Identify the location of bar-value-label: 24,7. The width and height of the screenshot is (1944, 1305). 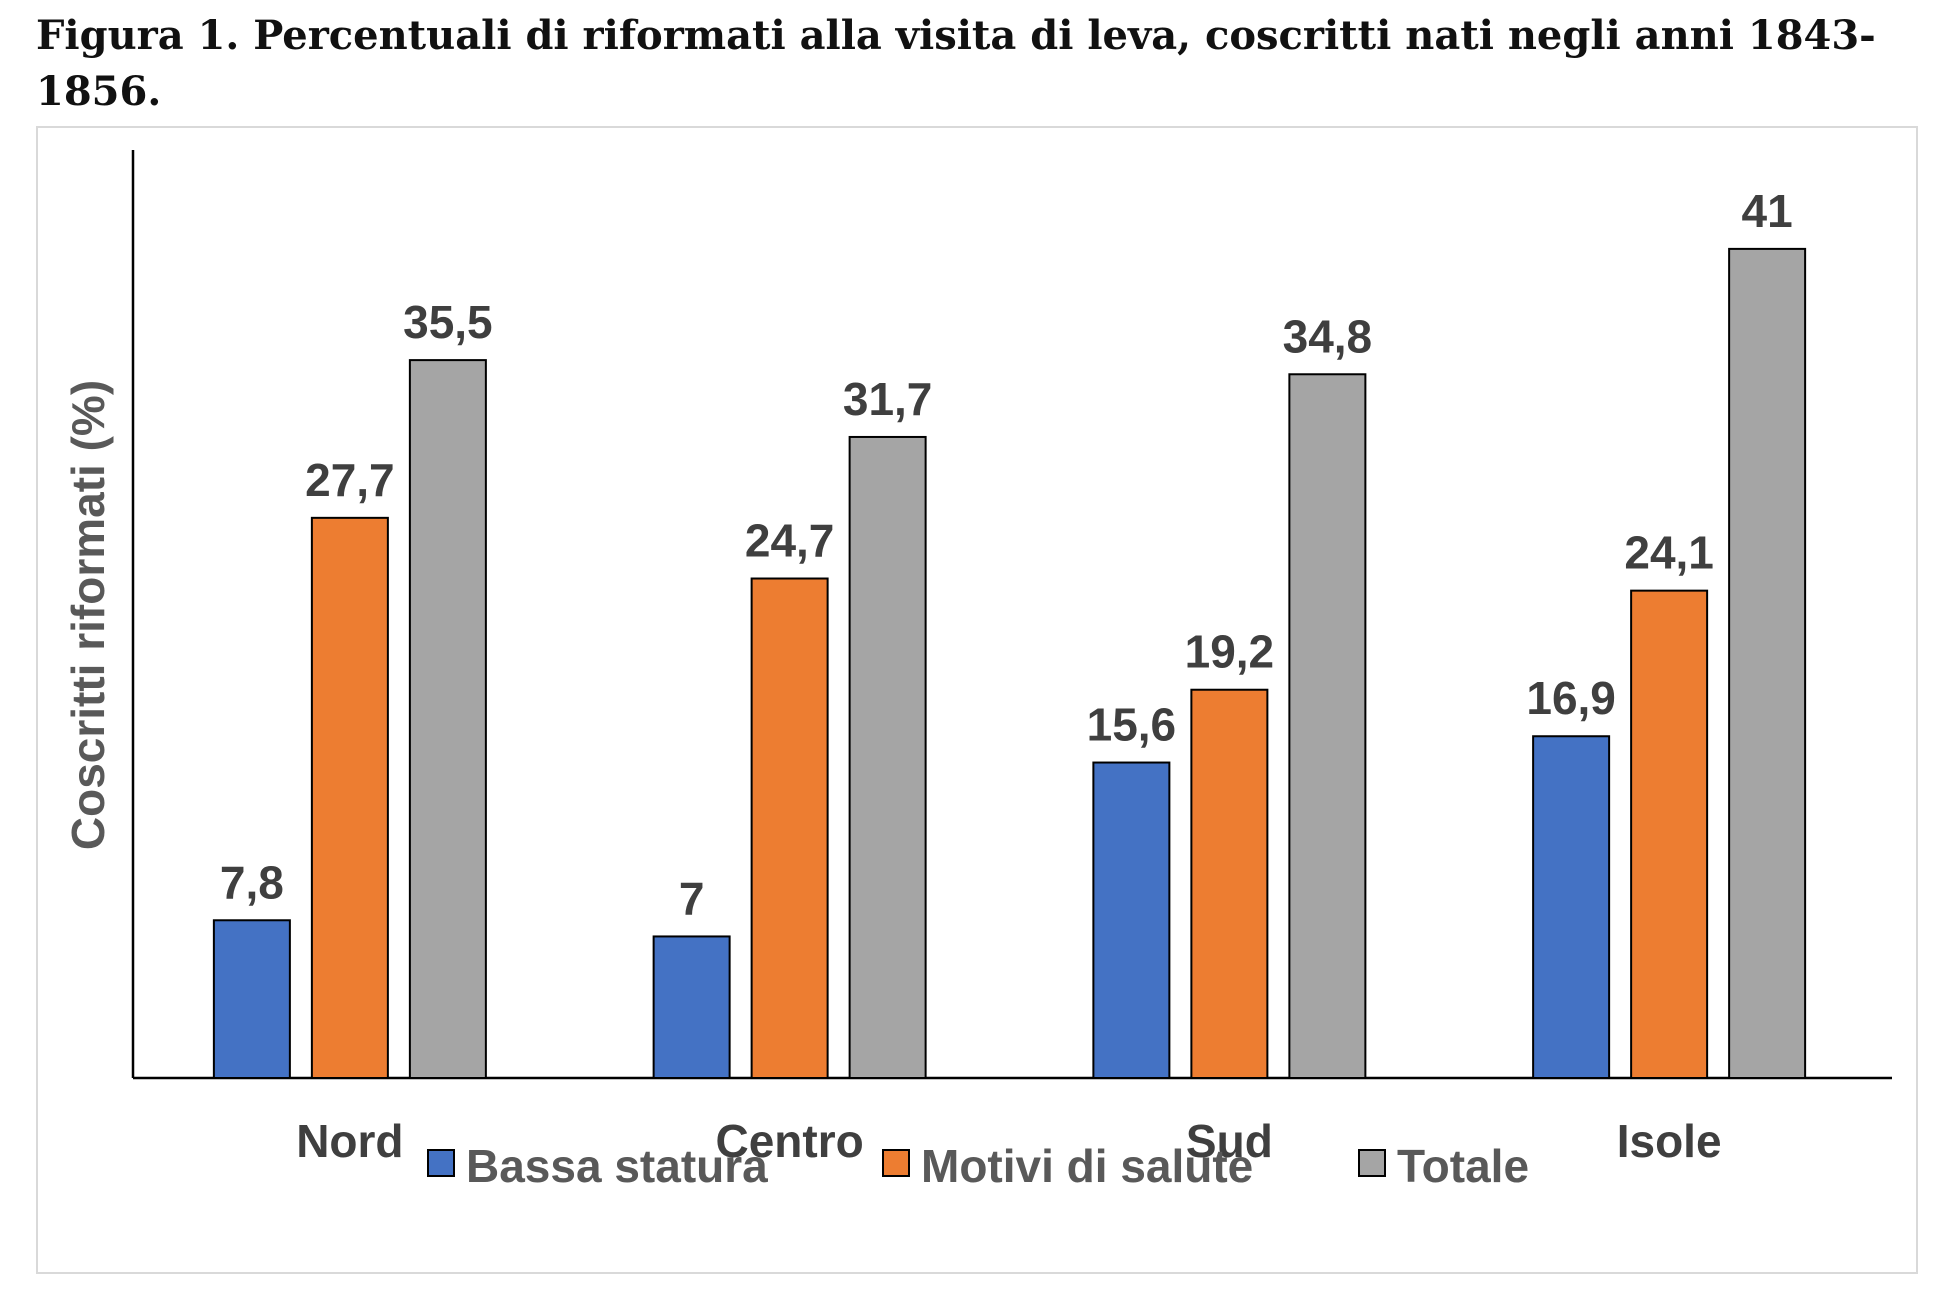
(790, 541).